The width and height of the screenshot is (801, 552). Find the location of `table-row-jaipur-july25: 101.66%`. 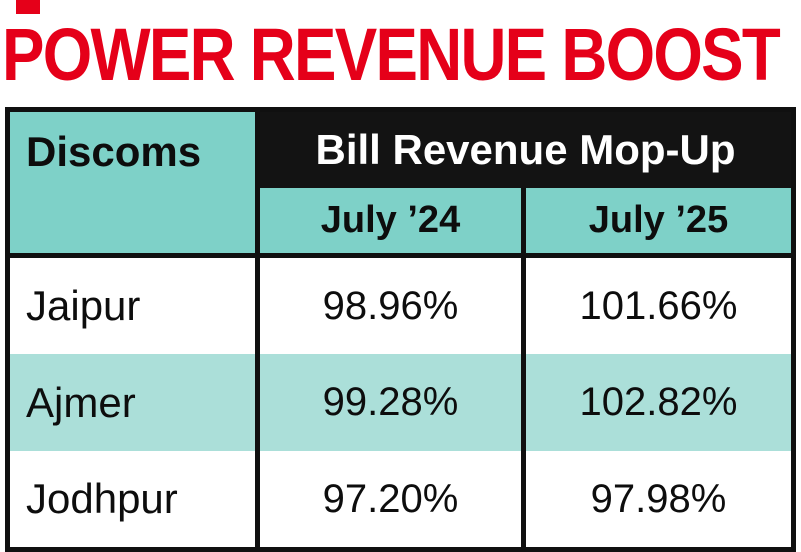

table-row-jaipur-july25: 101.66% is located at coordinates (658, 306).